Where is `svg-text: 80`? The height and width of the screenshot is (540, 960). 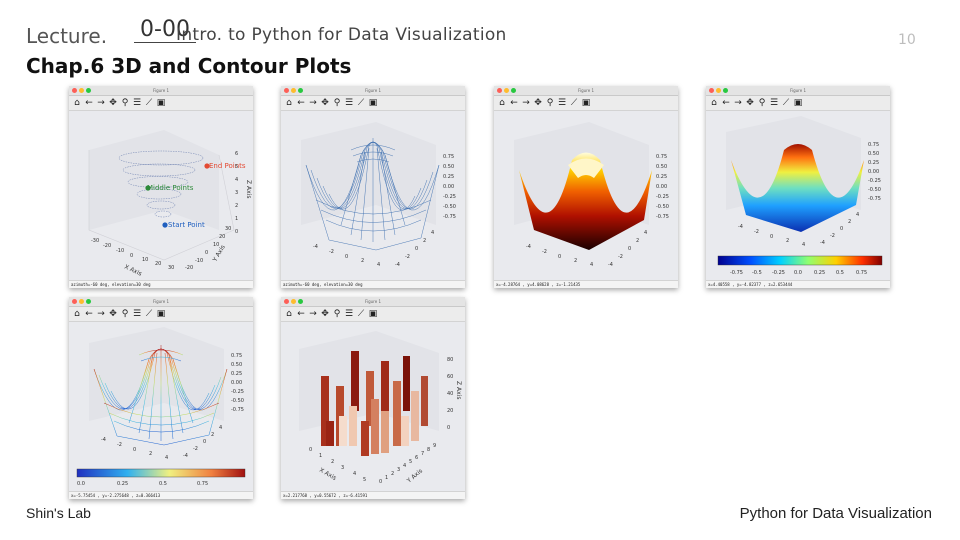 svg-text: 80 is located at coordinates (450, 360).